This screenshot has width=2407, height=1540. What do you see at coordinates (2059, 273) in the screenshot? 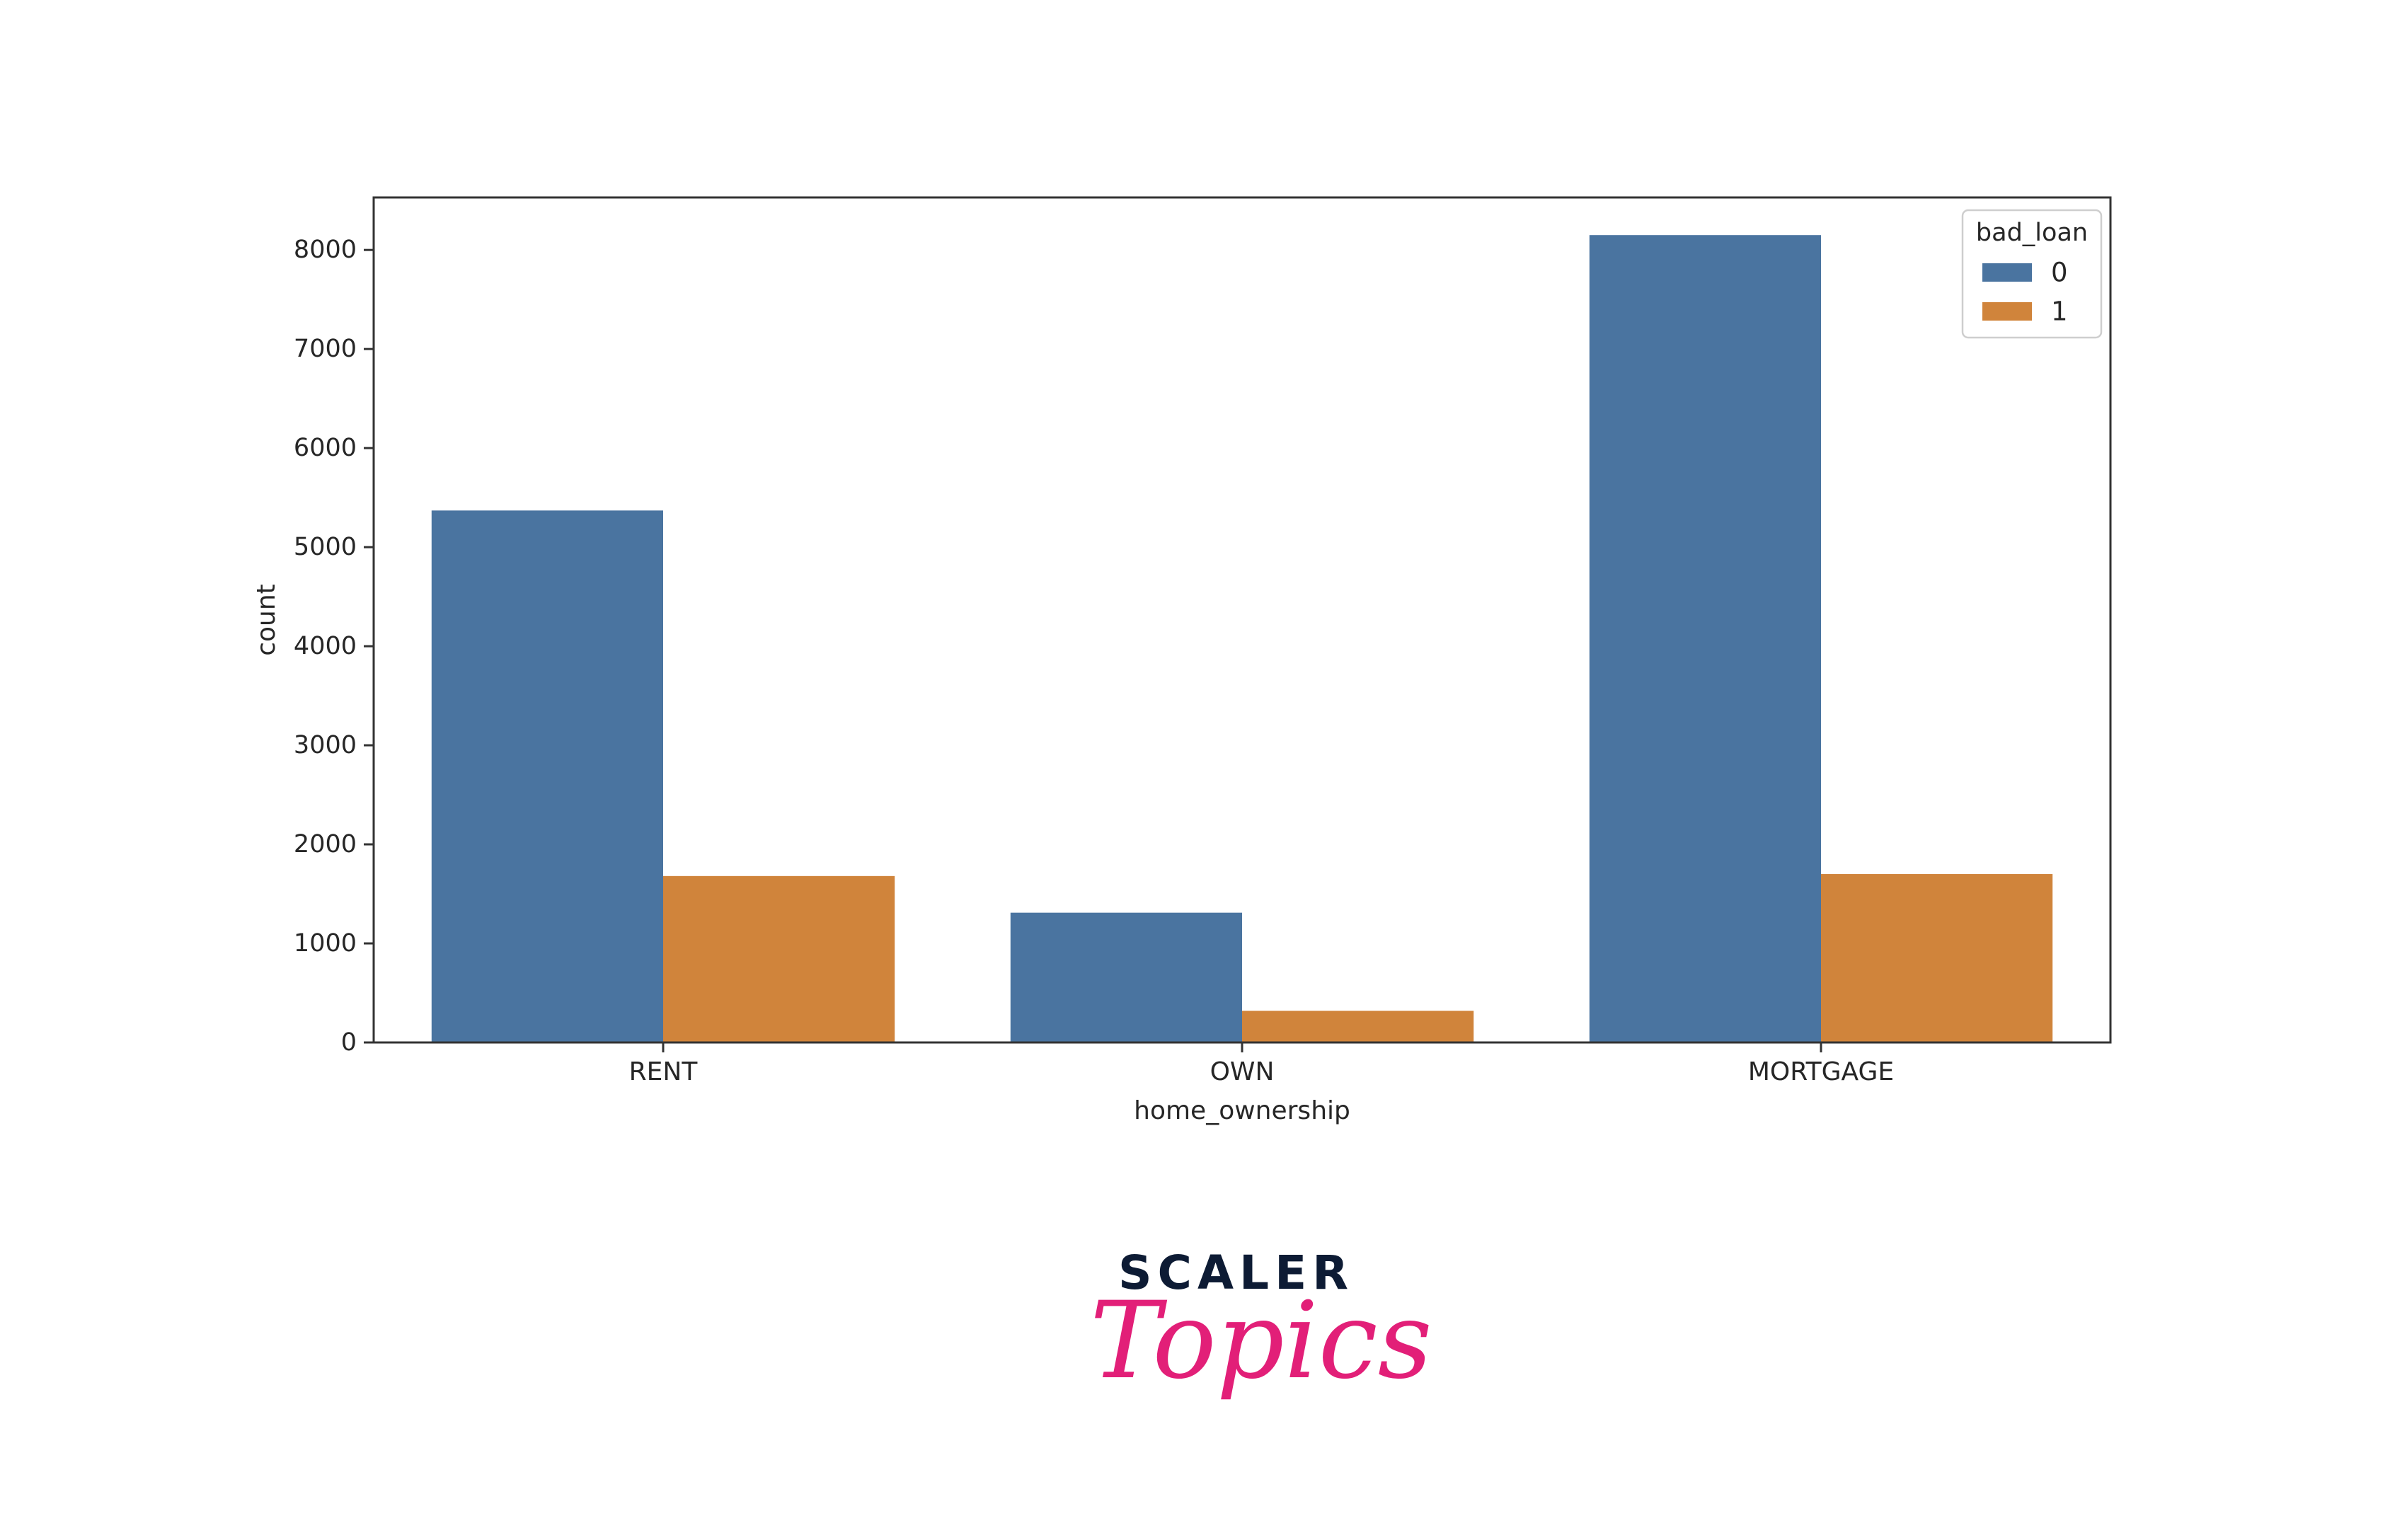
I see `legend-label-0: 0` at bounding box center [2059, 273].